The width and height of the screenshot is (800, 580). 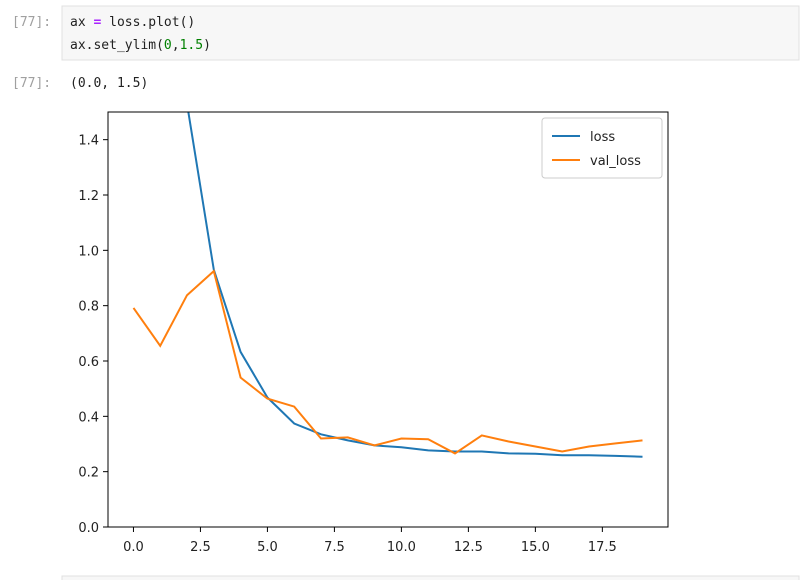 I want to click on code-token: loss.plot(), so click(x=152, y=22).